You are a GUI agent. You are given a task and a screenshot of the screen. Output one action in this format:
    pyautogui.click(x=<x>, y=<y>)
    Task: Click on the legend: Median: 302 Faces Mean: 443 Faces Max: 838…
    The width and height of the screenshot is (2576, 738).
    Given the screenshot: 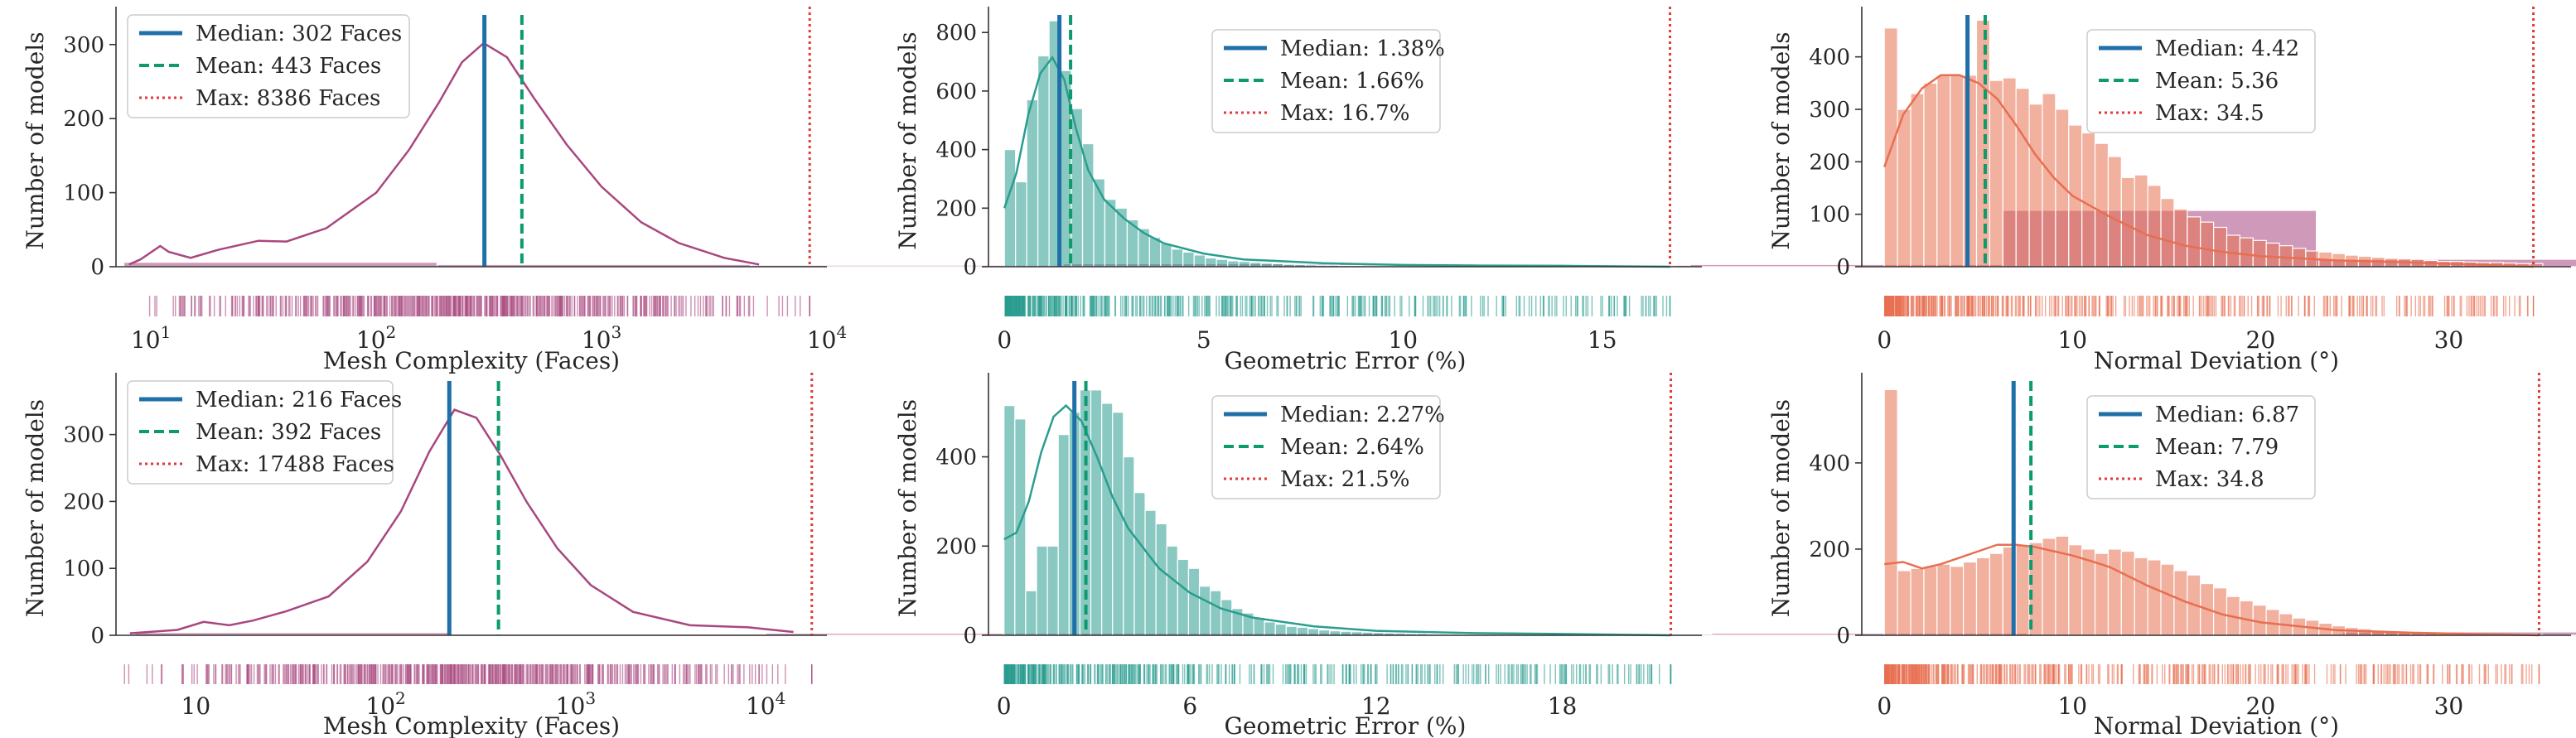 What is the action you would take?
    pyautogui.click(x=268, y=66)
    